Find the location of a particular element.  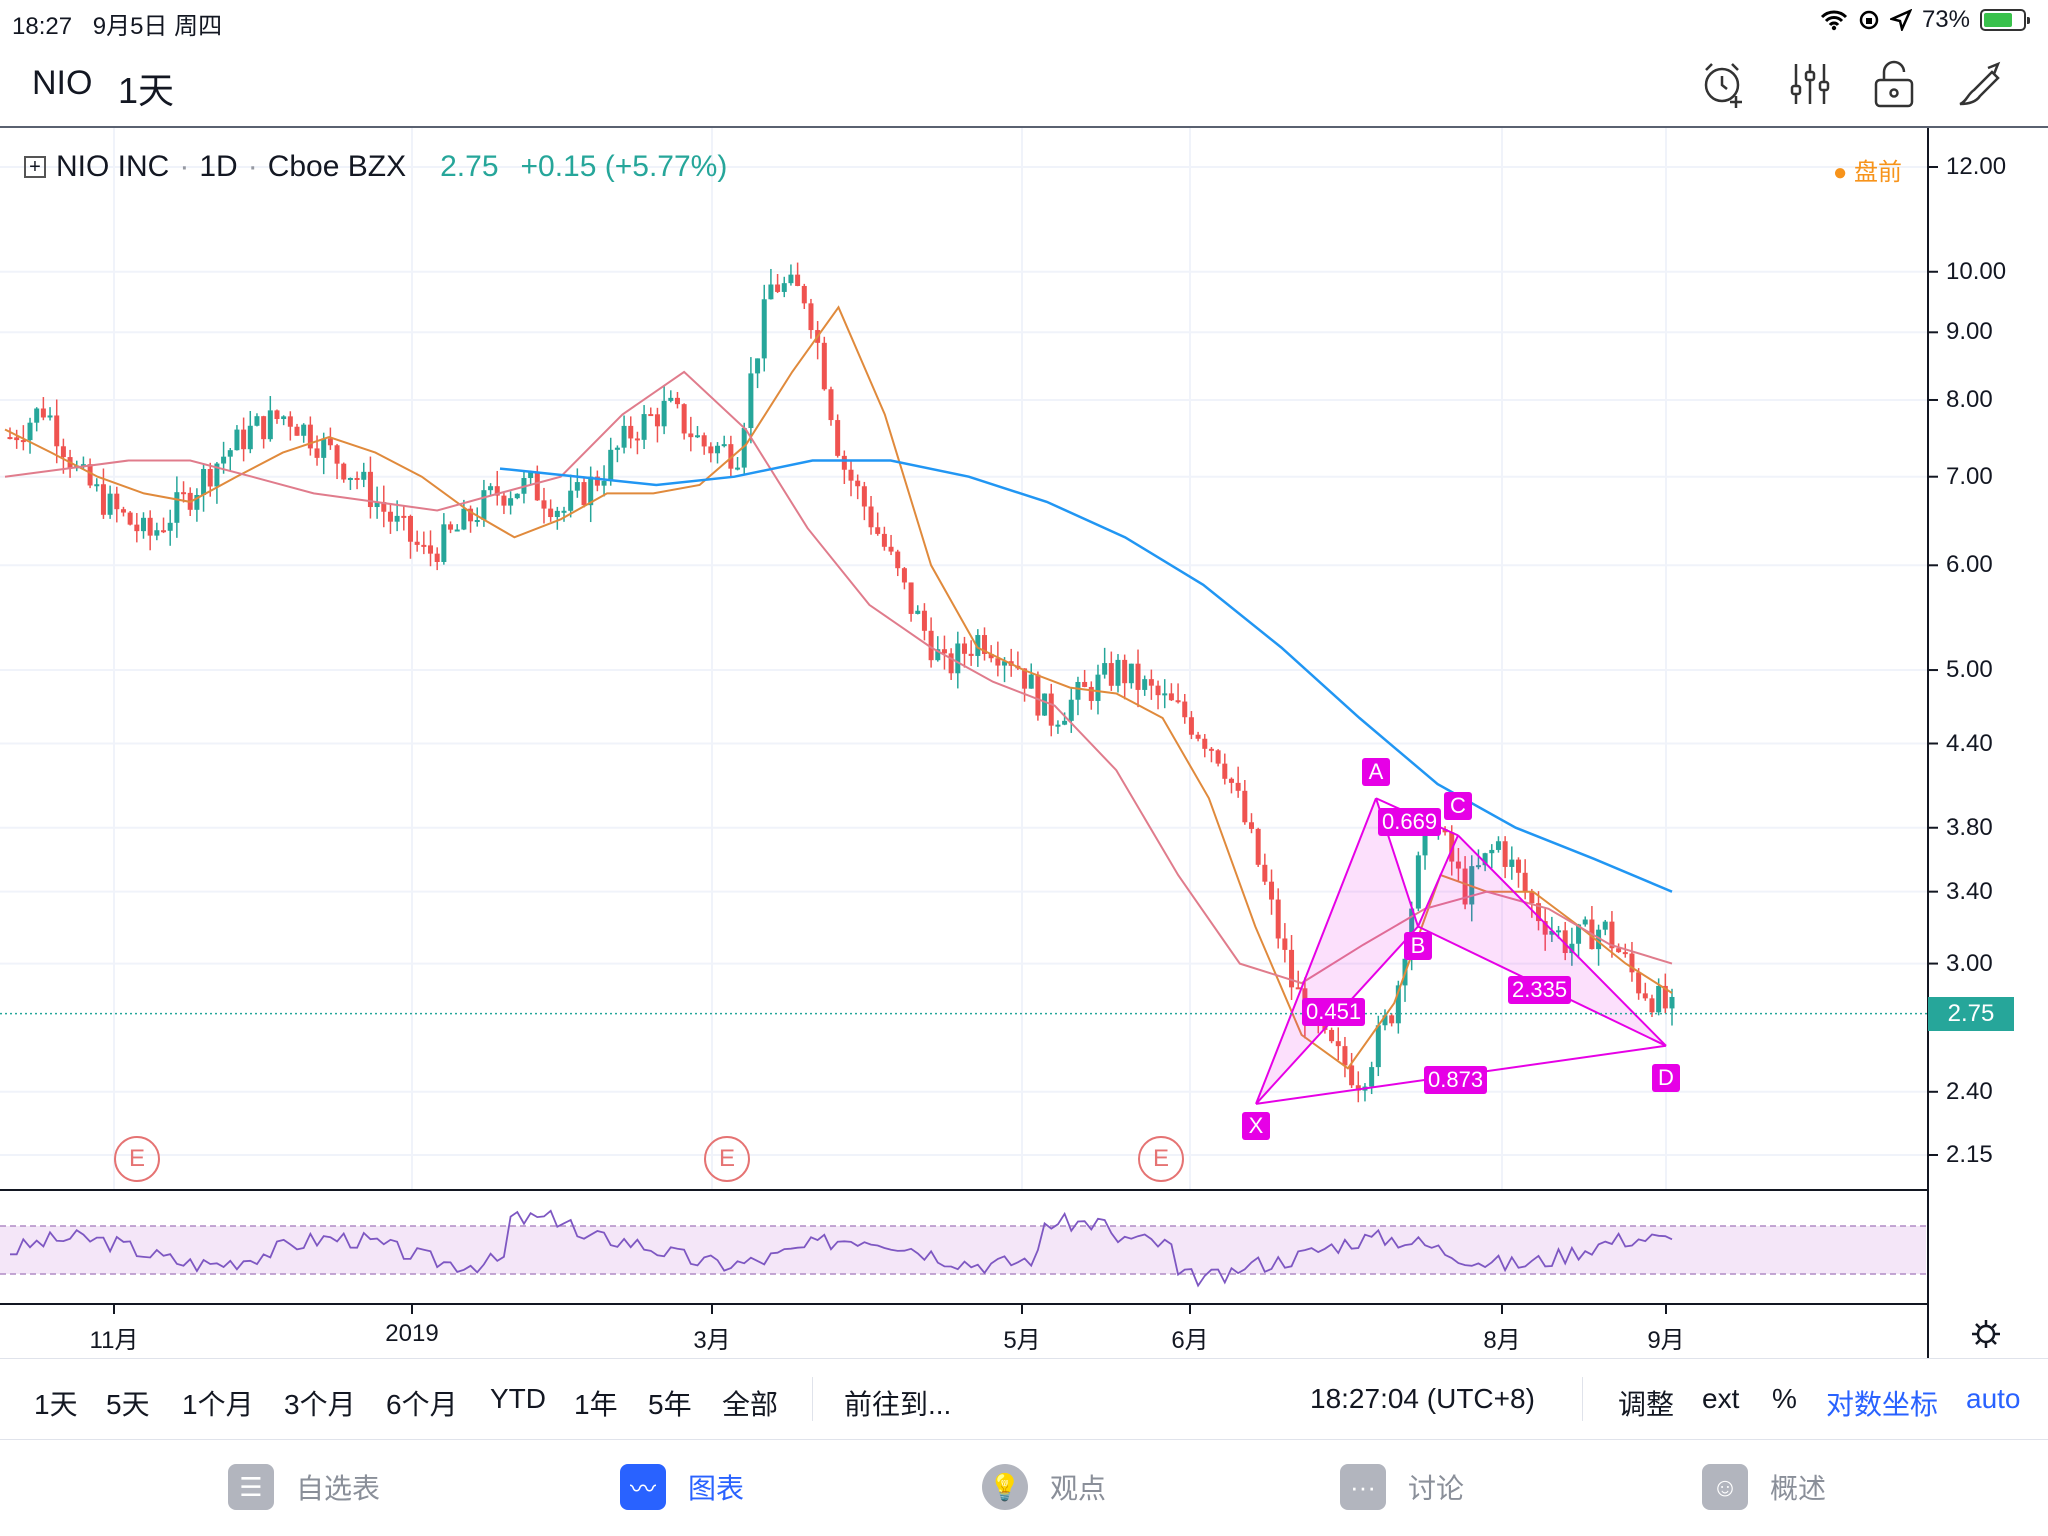

pattern-point-d: D is located at coordinates (1666, 1078).